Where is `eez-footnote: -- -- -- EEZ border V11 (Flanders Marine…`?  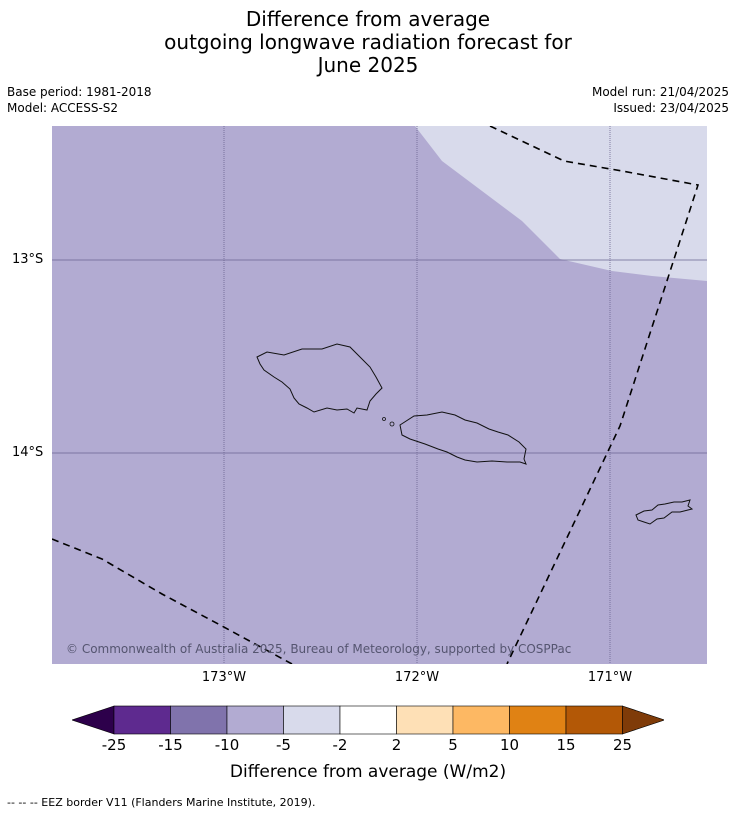 eez-footnote: -- -- -- EEZ border V11 (Flanders Marine… is located at coordinates (161, 802).